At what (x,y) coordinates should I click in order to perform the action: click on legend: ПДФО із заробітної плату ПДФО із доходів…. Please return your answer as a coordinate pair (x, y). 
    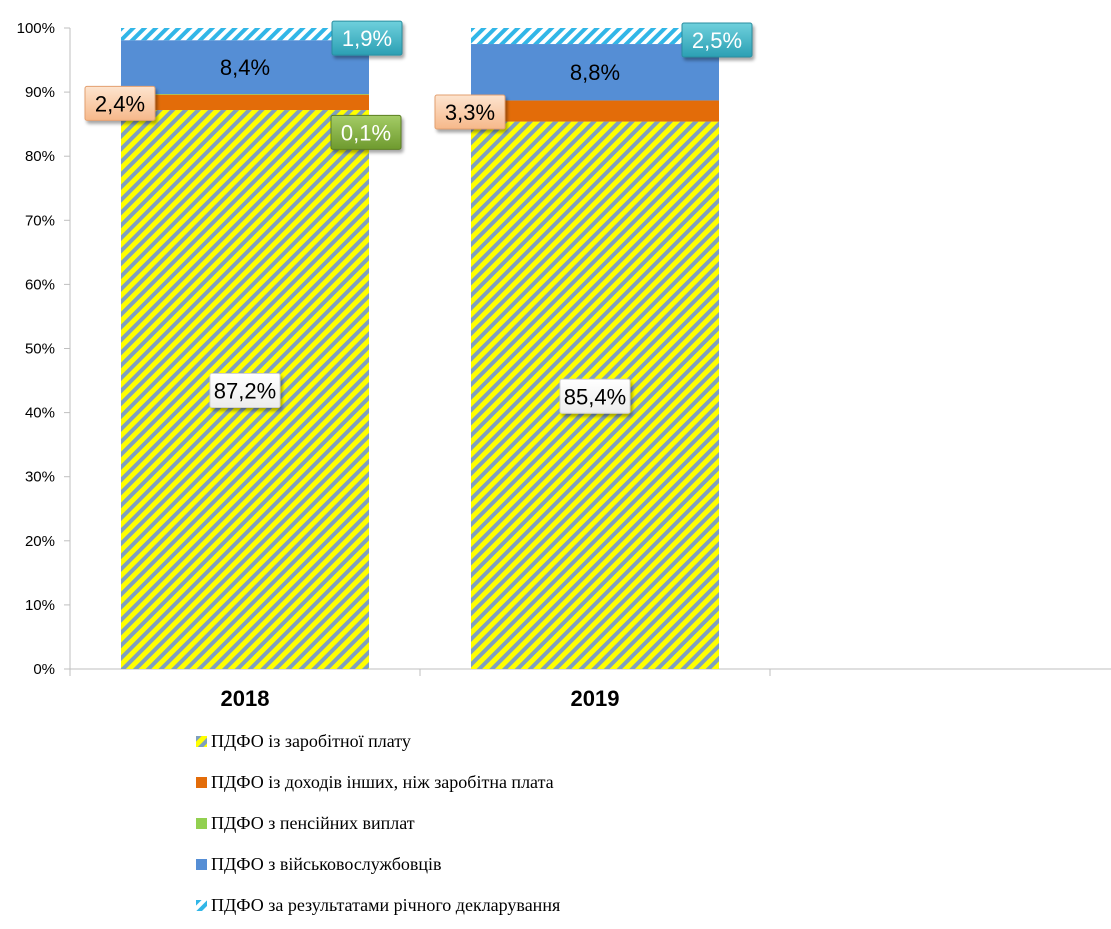
    Looking at the image, I should click on (378, 826).